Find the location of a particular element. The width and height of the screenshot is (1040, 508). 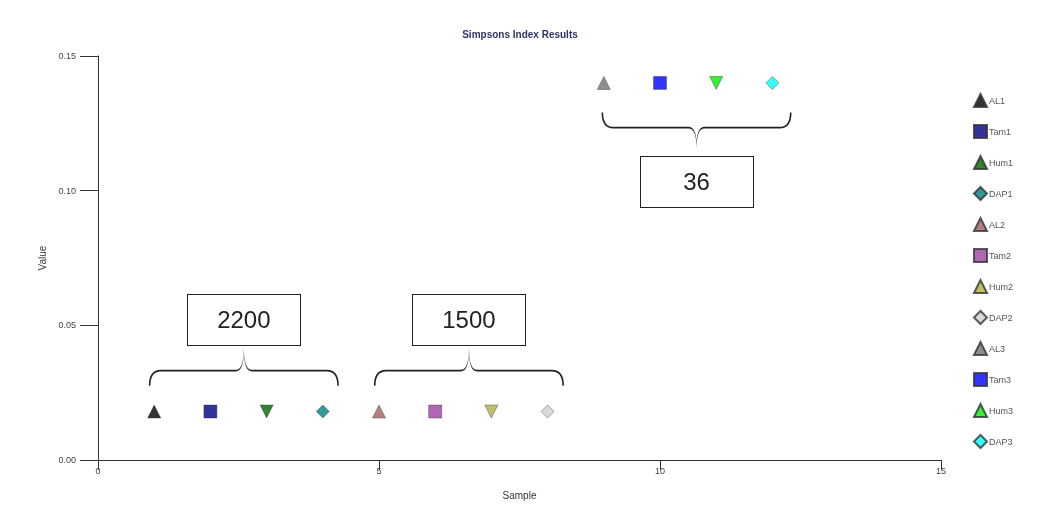

x-tick-label: 5 is located at coordinates (379, 470).